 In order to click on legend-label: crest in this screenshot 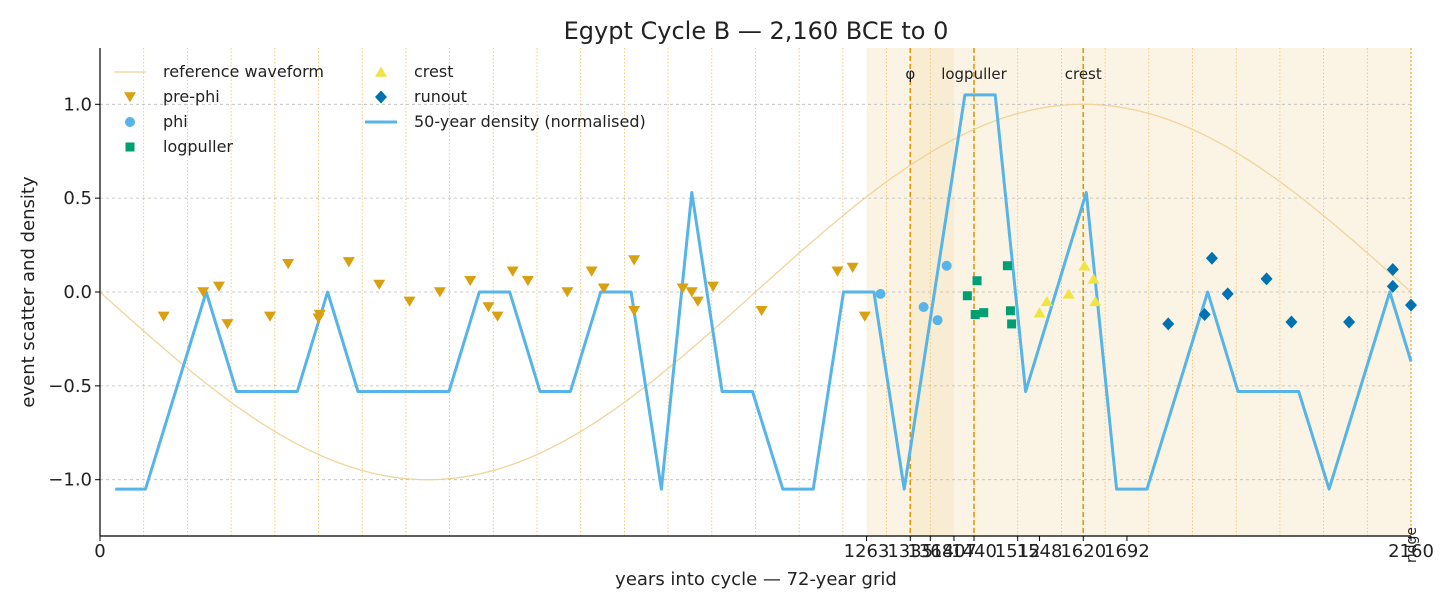, I will do `click(433, 71)`.